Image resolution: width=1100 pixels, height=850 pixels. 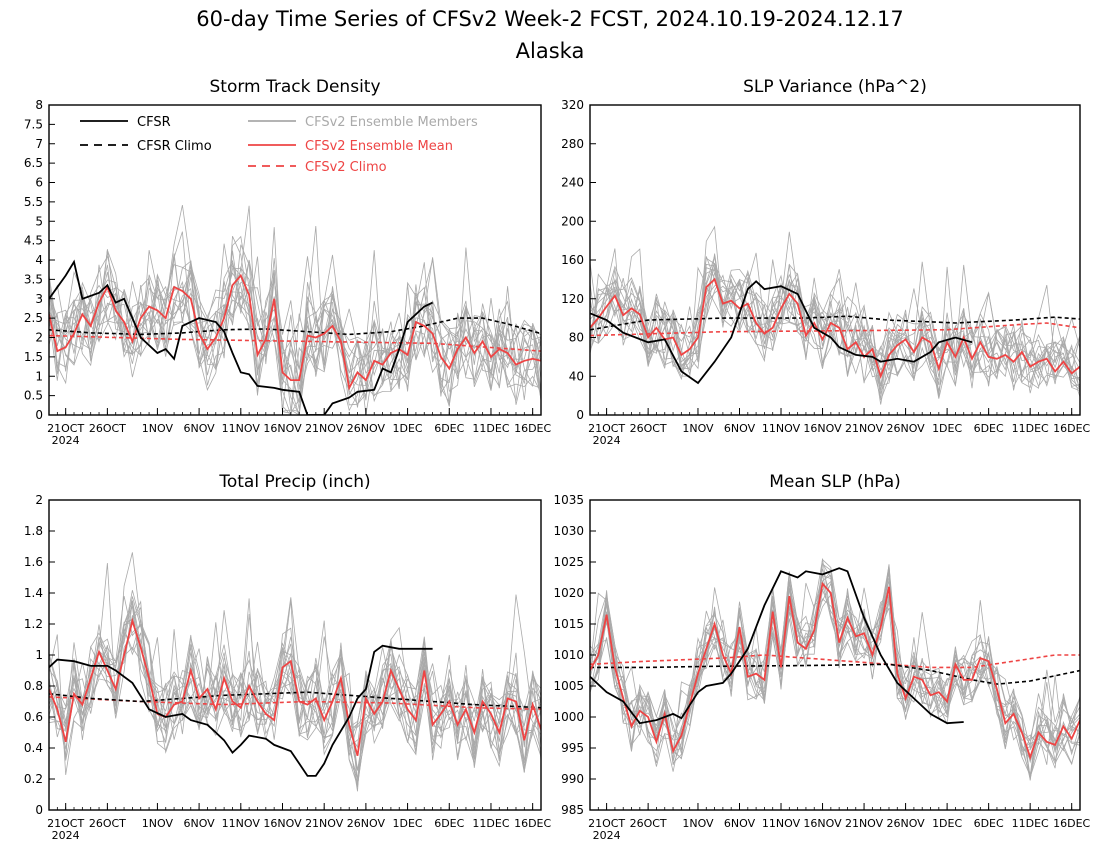 What do you see at coordinates (568, 500) in the screenshot?
I see `y-tick-label: 1035` at bounding box center [568, 500].